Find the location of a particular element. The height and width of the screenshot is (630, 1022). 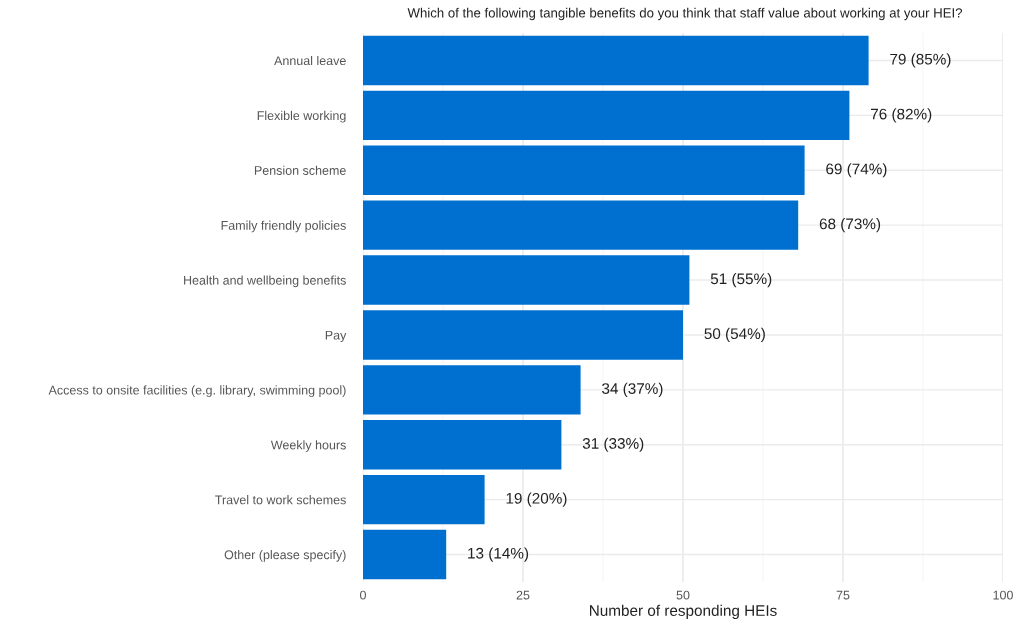

y-tick-label: Other (please specify) is located at coordinates (285, 556).